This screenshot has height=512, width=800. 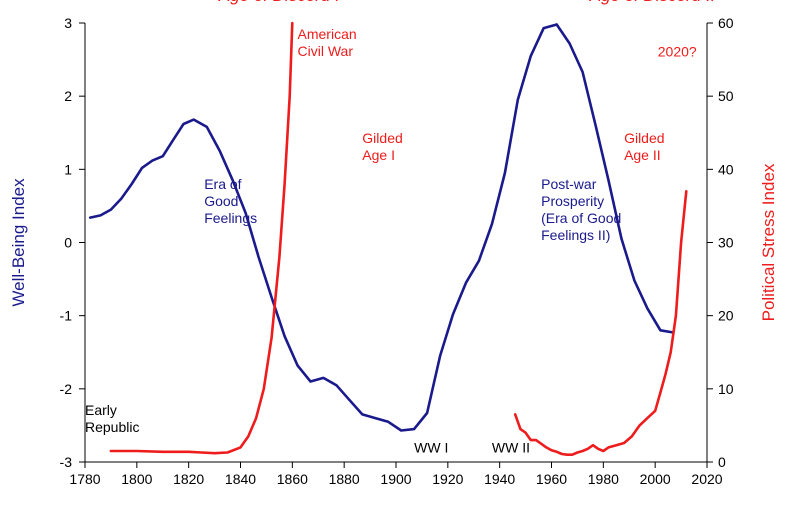 What do you see at coordinates (240, 479) in the screenshot?
I see `x-tick-label-3: 1840` at bounding box center [240, 479].